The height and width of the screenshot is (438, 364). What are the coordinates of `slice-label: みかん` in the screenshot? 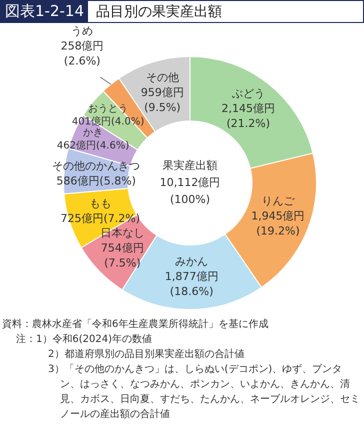 It's located at (191, 261).